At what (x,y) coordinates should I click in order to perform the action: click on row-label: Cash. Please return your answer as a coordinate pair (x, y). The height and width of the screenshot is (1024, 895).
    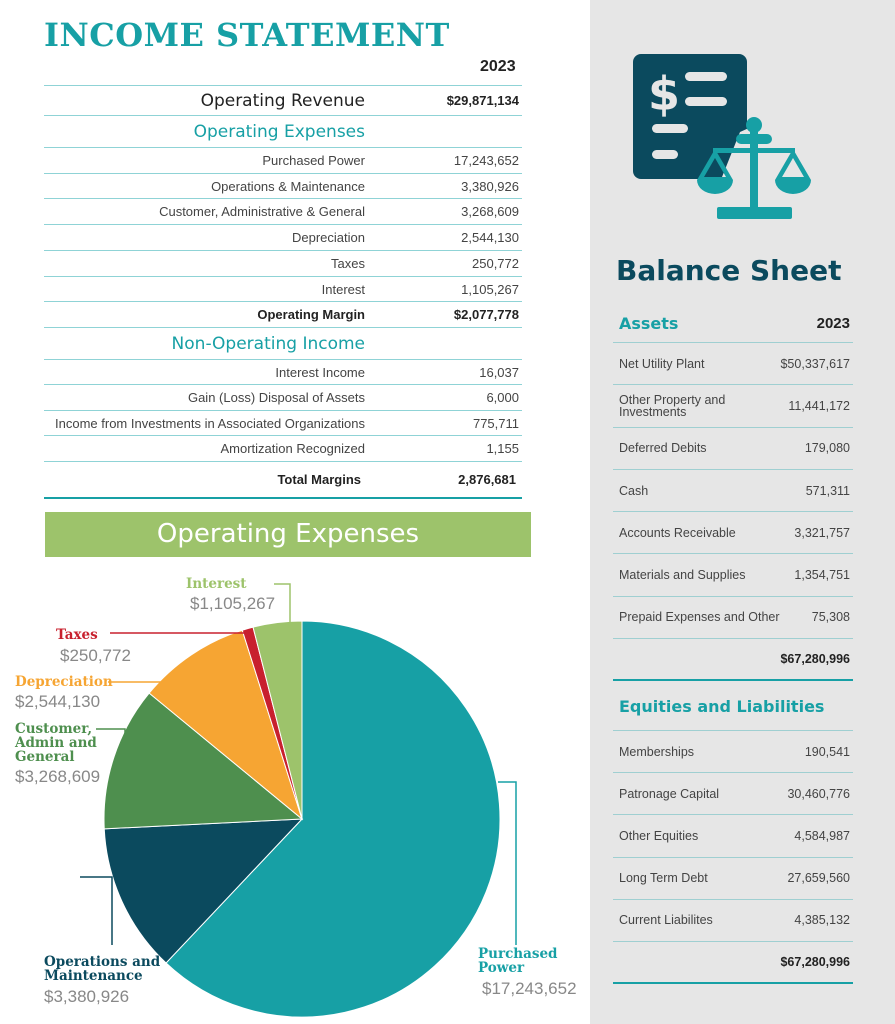
    Looking at the image, I should click on (634, 490).